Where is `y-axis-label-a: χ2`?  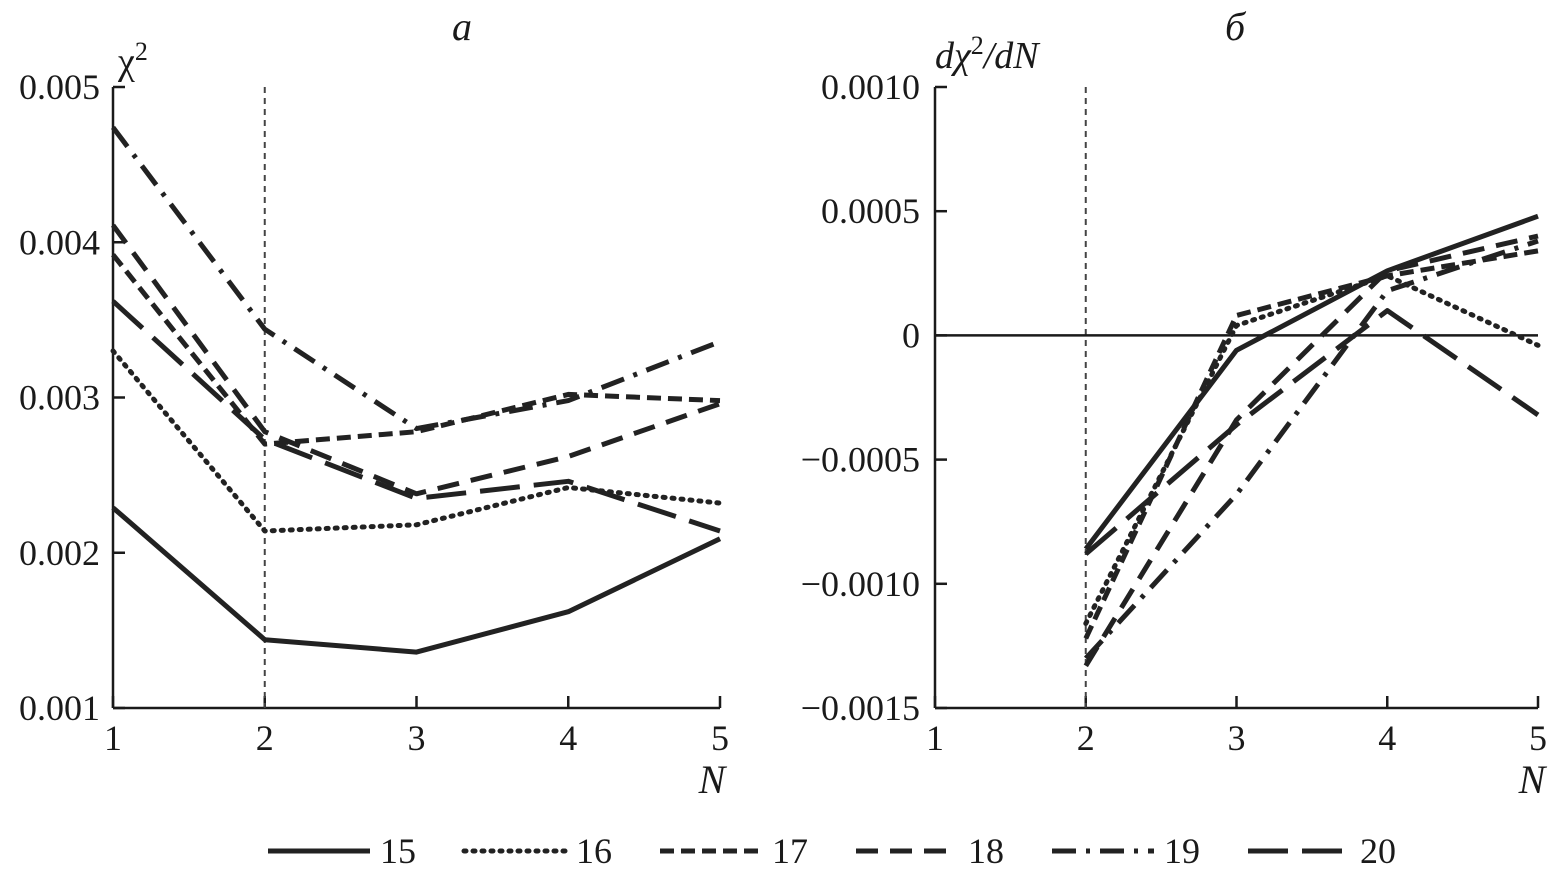 y-axis-label-a: χ2 is located at coordinates (132, 60).